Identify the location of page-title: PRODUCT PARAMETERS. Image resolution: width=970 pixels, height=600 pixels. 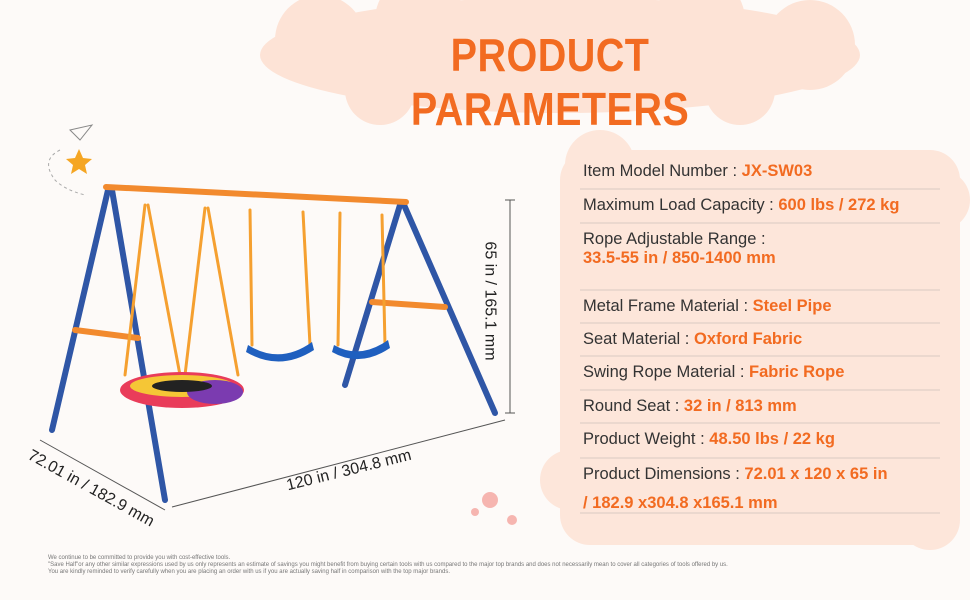
(550, 82).